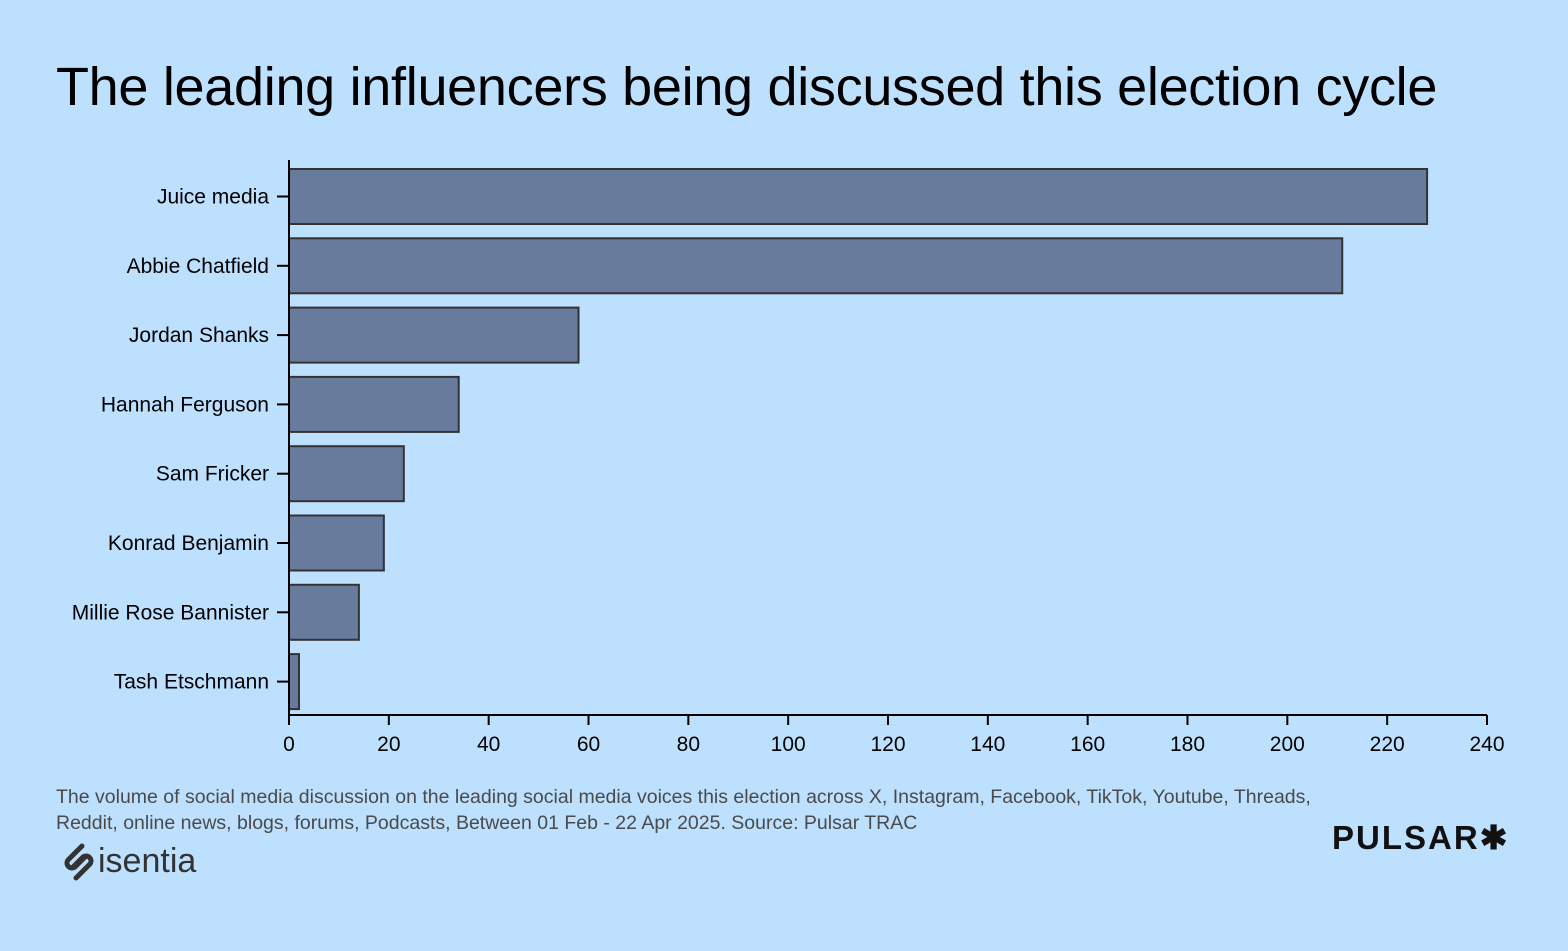 The width and height of the screenshot is (1568, 951). I want to click on x-tick-label: 120, so click(887, 744).